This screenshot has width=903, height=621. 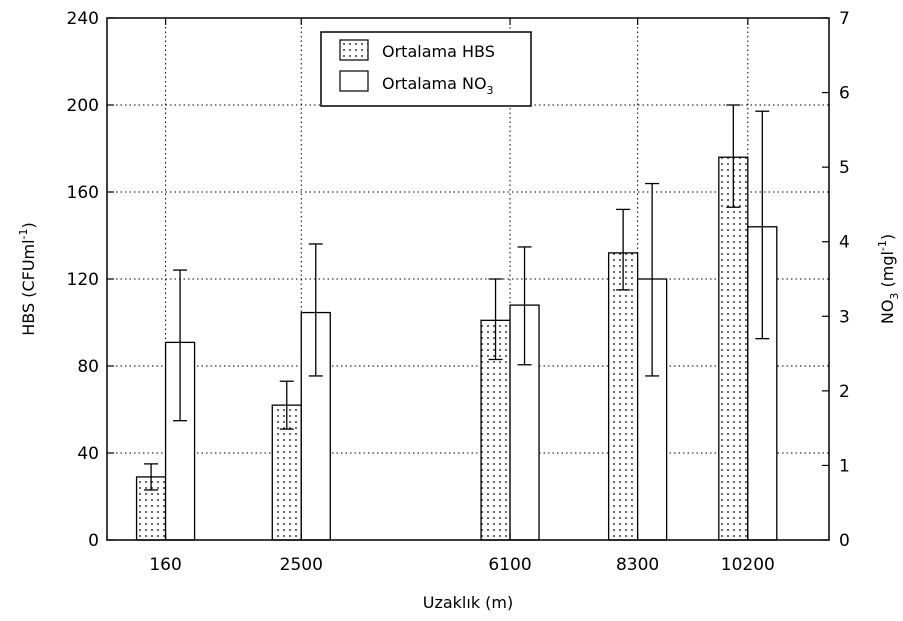 What do you see at coordinates (83, 280) in the screenshot?
I see `left-y-tick-label: 120` at bounding box center [83, 280].